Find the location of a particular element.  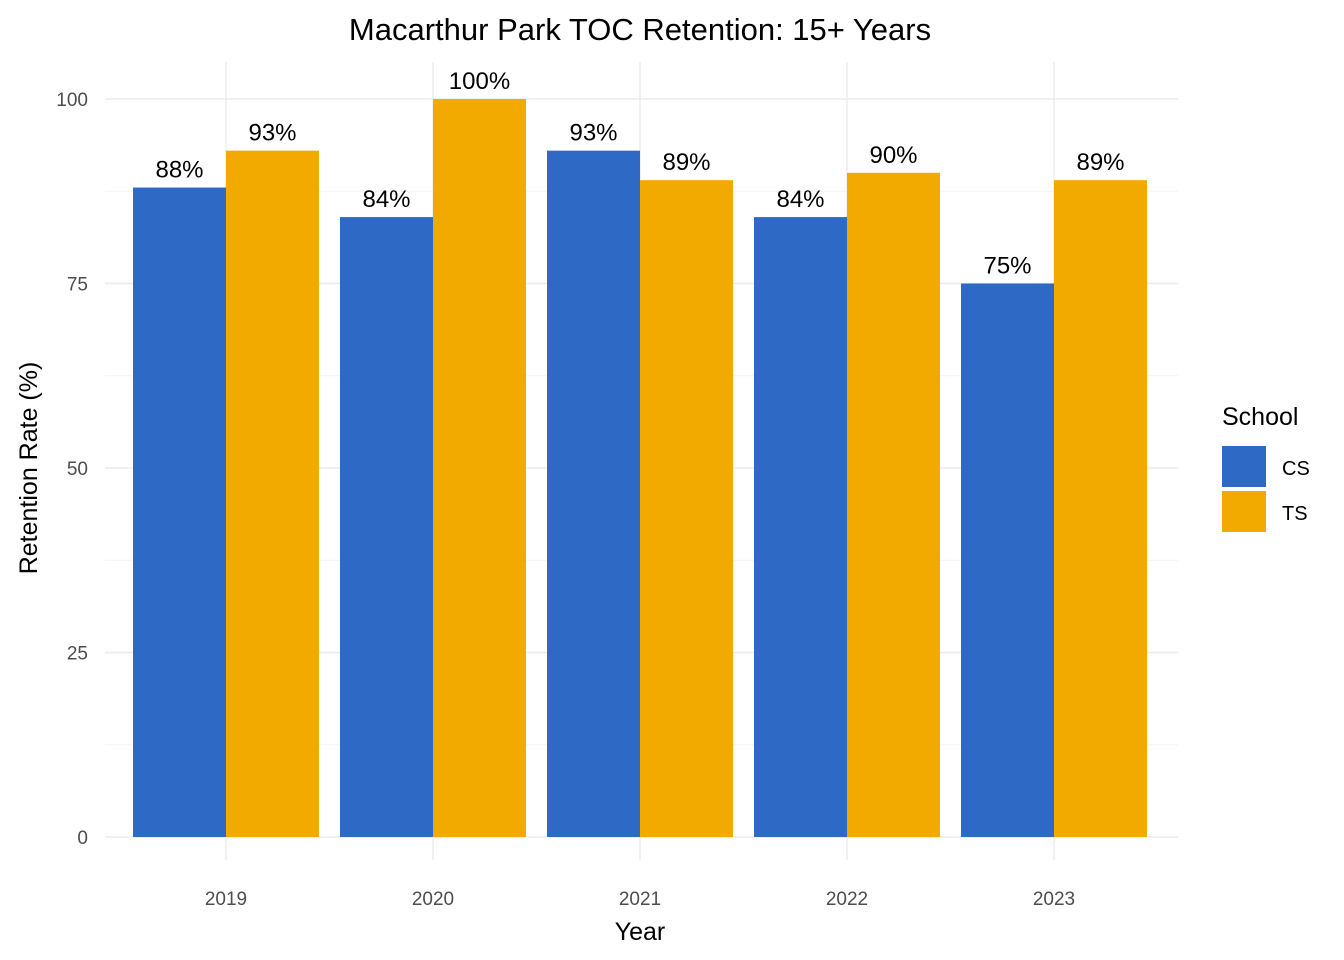

y-tick-label: 100 is located at coordinates (72, 100).